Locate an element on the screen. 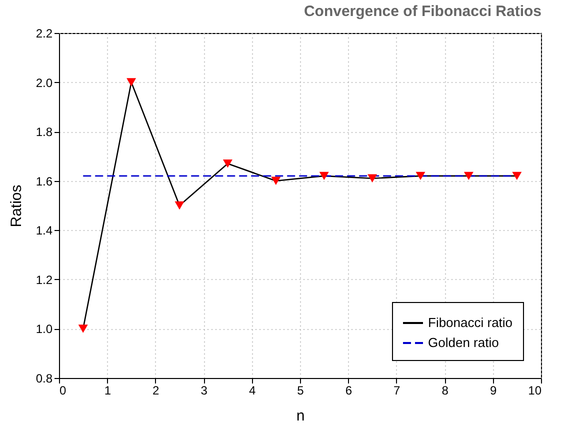 This screenshot has height=431, width=571. y-tick-label: 1.2 is located at coordinates (44, 279).